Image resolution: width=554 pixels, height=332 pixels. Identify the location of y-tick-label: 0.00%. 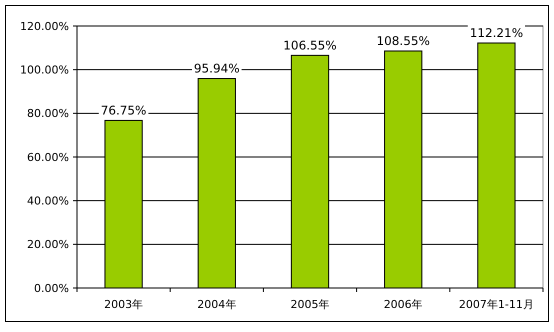
(51, 288).